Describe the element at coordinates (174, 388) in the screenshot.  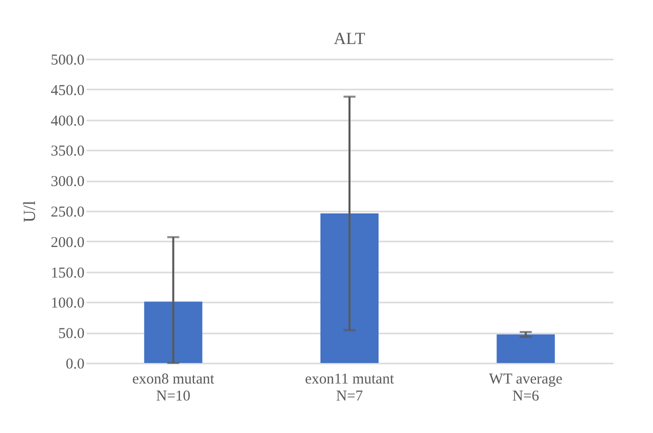
I see `x-tick-label: exon8 mutant N=10` at that location.